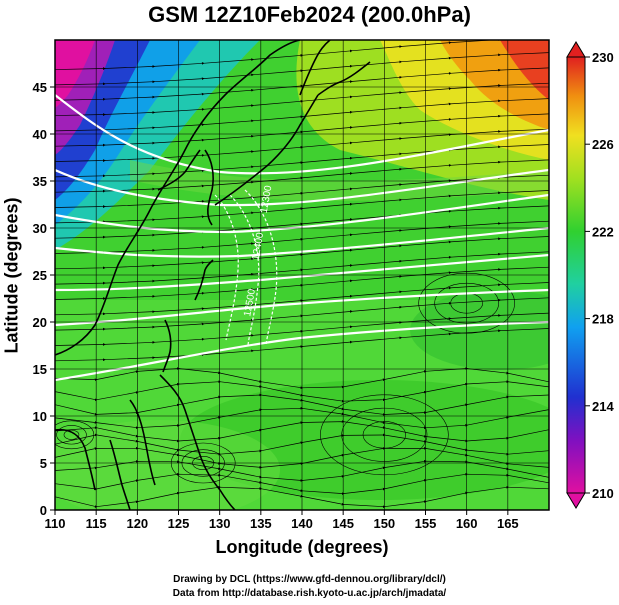 This screenshot has height=605, width=619. Describe the element at coordinates (603, 144) in the screenshot. I see `colorbar-tick-label: 226` at that location.